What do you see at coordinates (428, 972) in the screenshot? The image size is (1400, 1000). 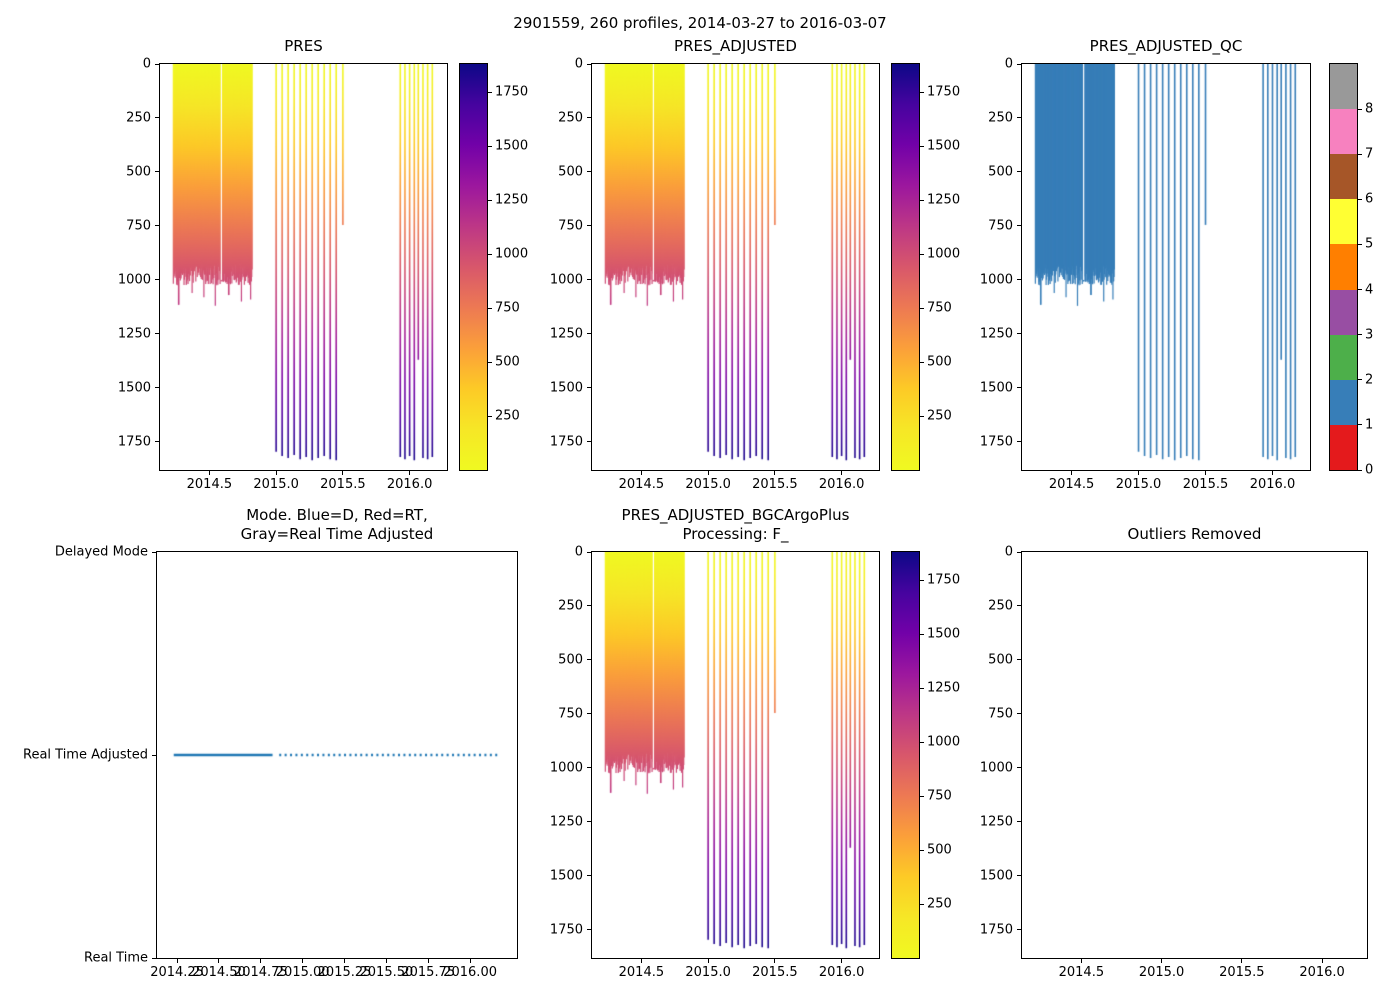 I see `x-tick-label: 2015.75` at bounding box center [428, 972].